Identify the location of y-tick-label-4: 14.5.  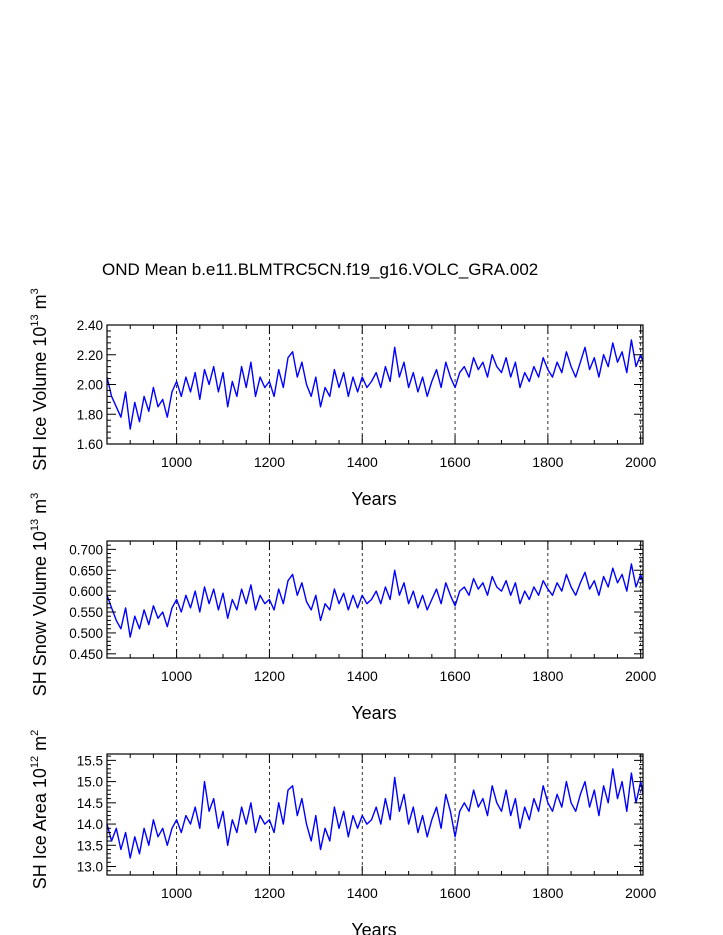
(90, 803).